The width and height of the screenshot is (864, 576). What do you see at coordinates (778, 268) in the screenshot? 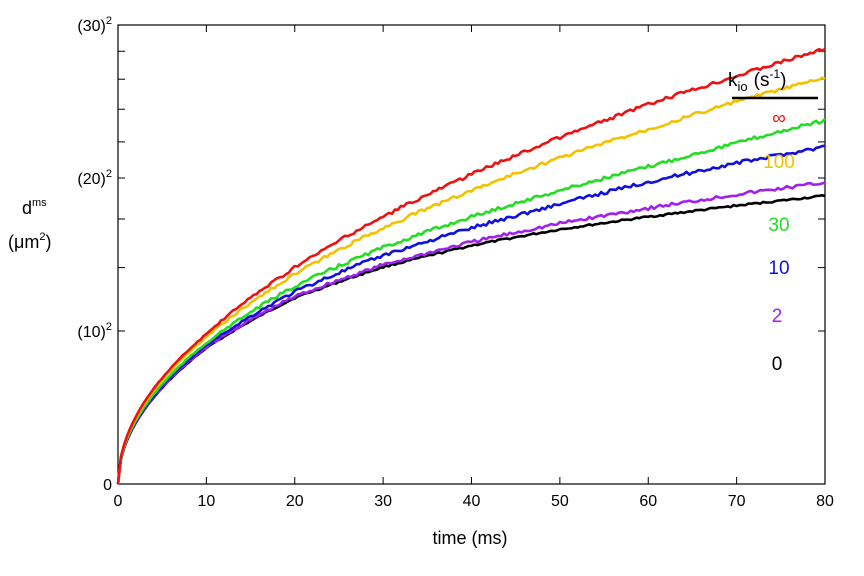
I see `legend-label-10: 10` at bounding box center [778, 268].